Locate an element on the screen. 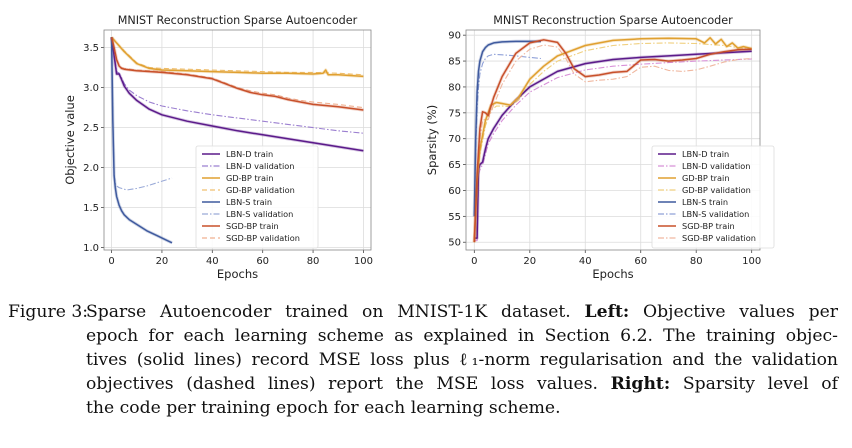 The width and height of the screenshot is (852, 448). caption-bold-label: Left: is located at coordinates (607, 312).